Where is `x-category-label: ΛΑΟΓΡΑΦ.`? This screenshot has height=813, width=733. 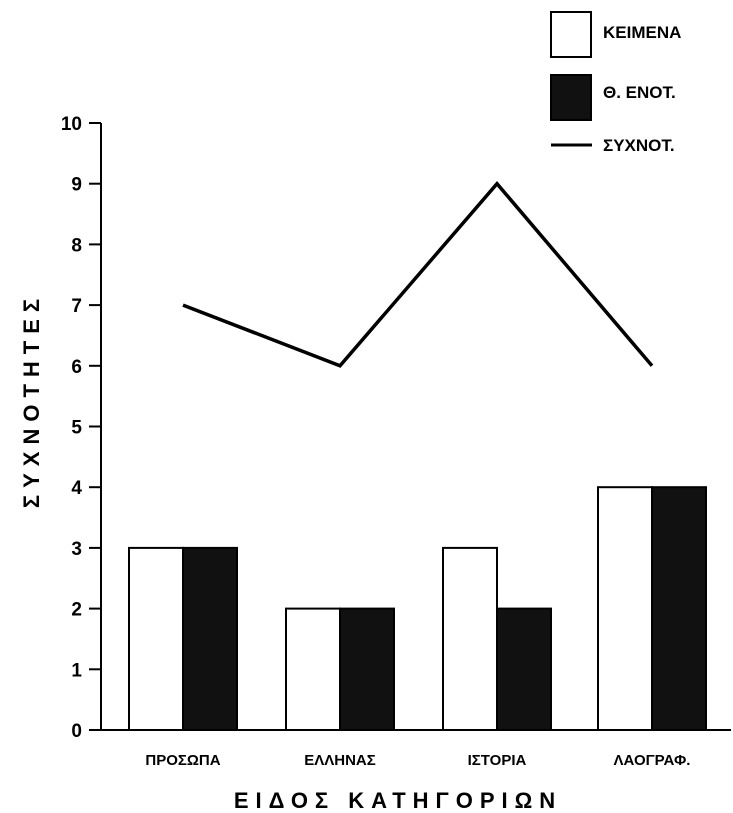 x-category-label: ΛΑΟΓΡΑΦ. is located at coordinates (652, 760).